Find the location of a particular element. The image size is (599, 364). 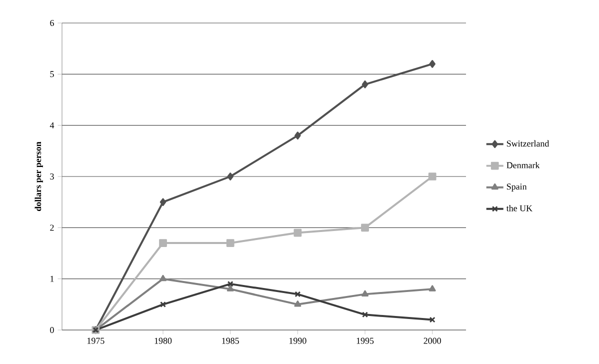

legend-label: Switzerland is located at coordinates (528, 143).